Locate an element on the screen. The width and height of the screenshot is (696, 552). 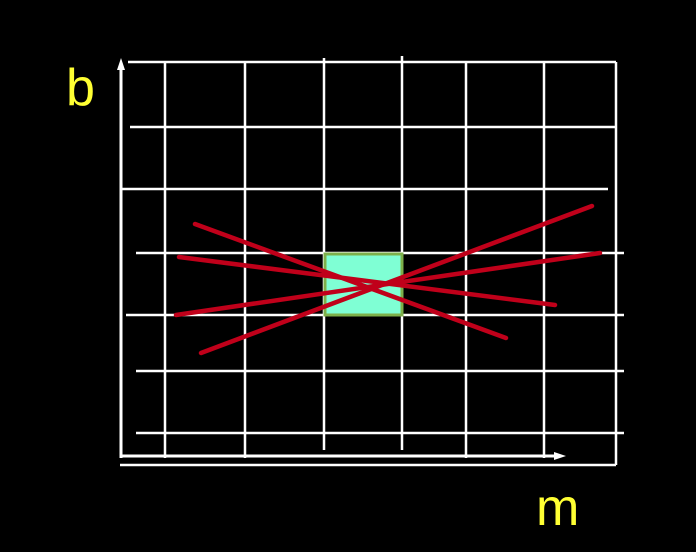
y-axis-arrow-icon is located at coordinates (121, 64).